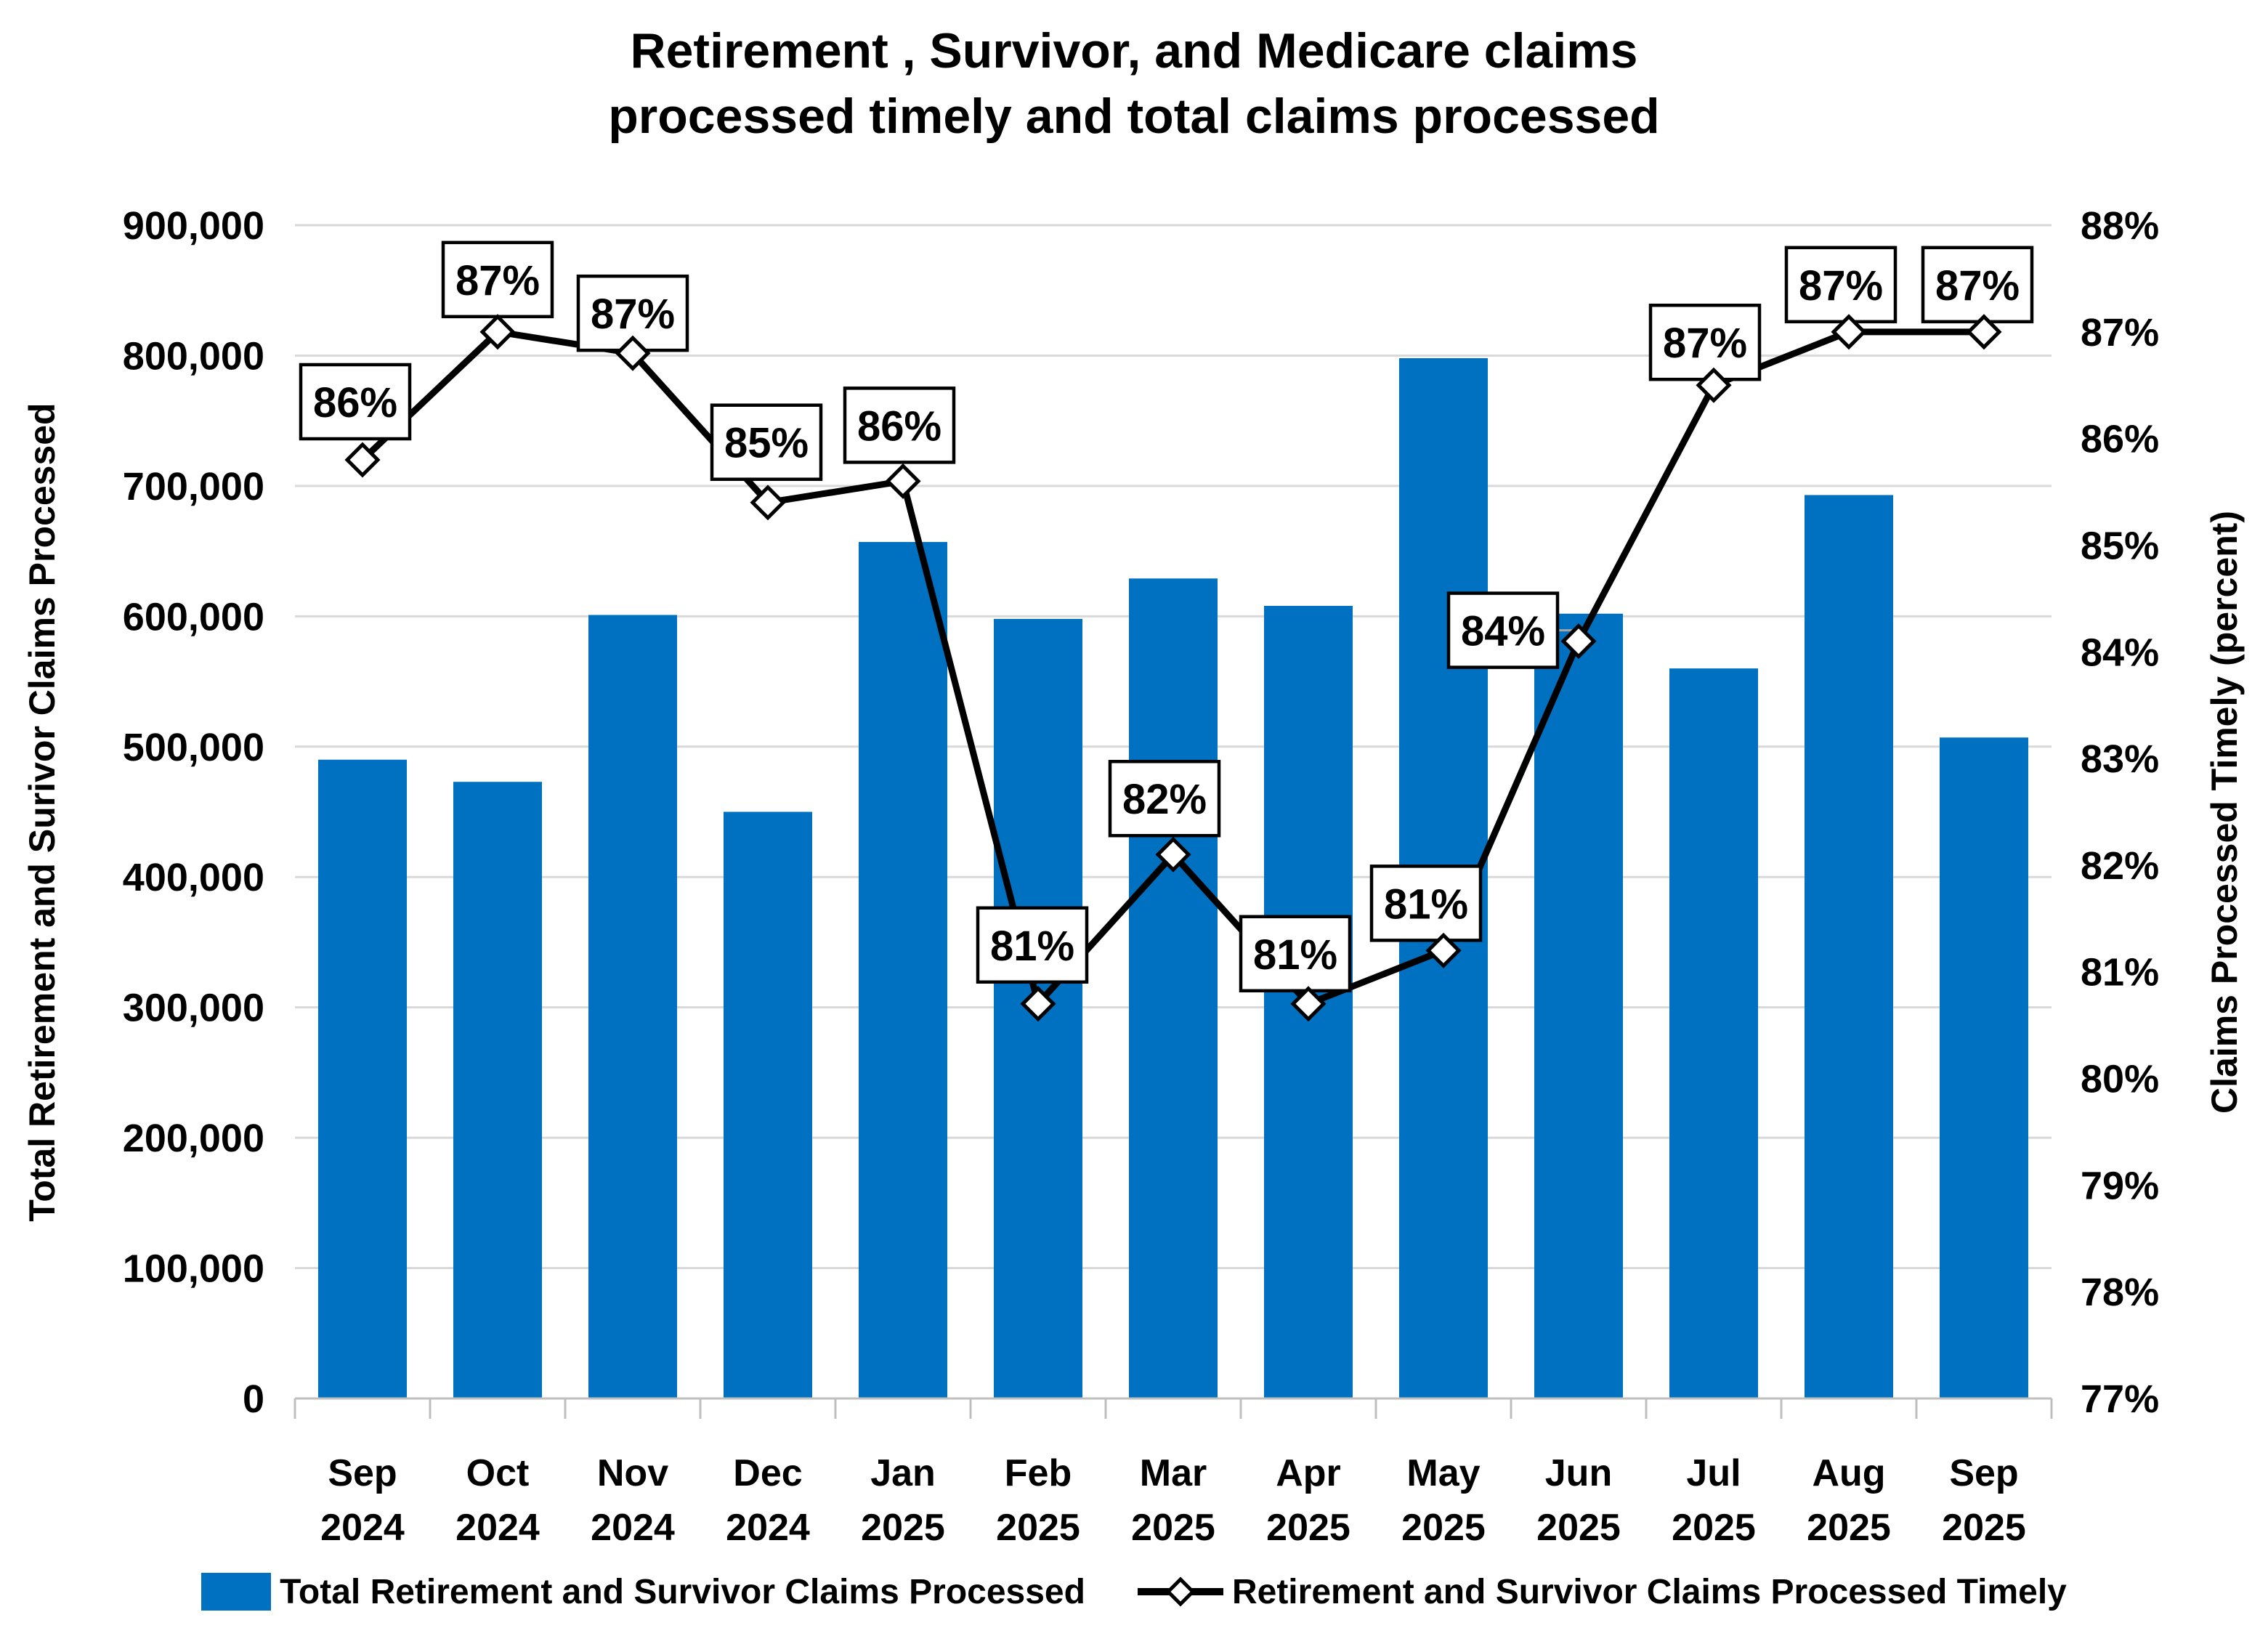  I want to click on bar-jun-2025, so click(1578, 1006).